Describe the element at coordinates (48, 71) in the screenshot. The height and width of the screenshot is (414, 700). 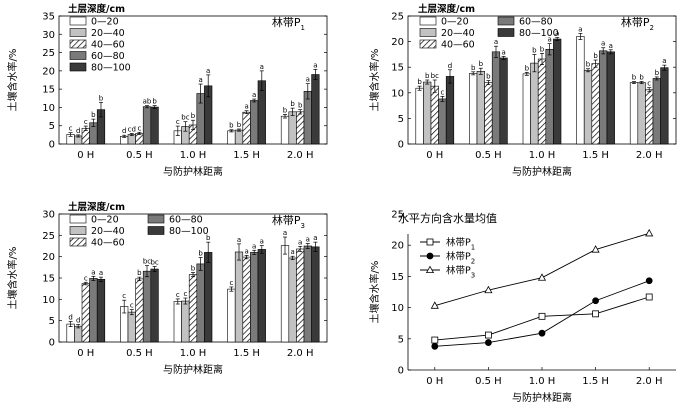
I see `y-tick-label: 20` at that location.